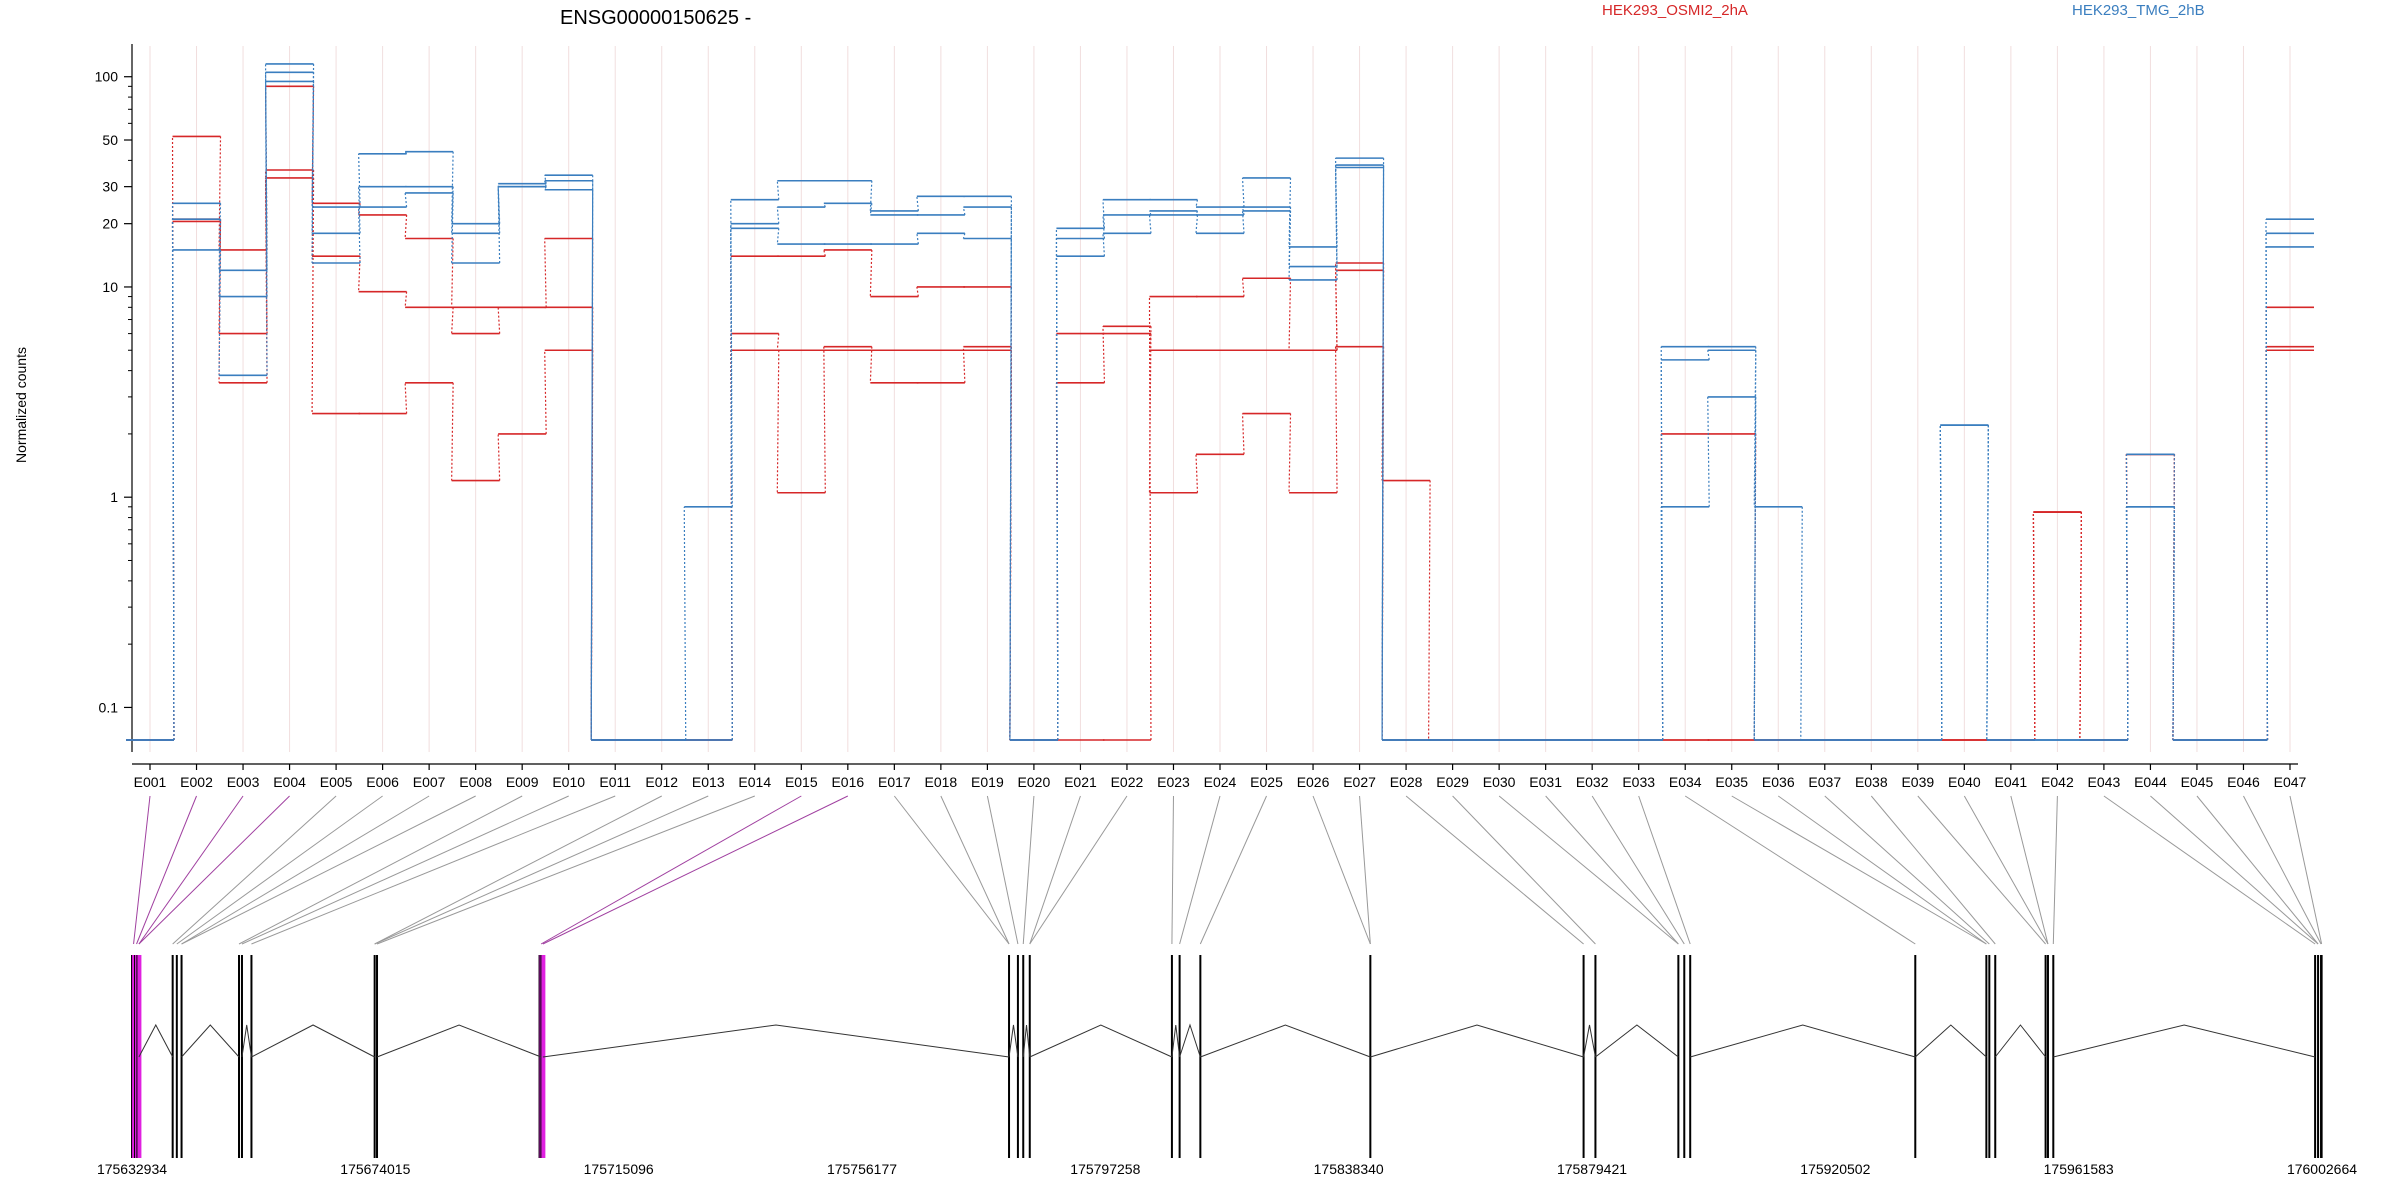 The image size is (2400, 1200). I want to click on x-tick-label: E042, so click(2057, 782).